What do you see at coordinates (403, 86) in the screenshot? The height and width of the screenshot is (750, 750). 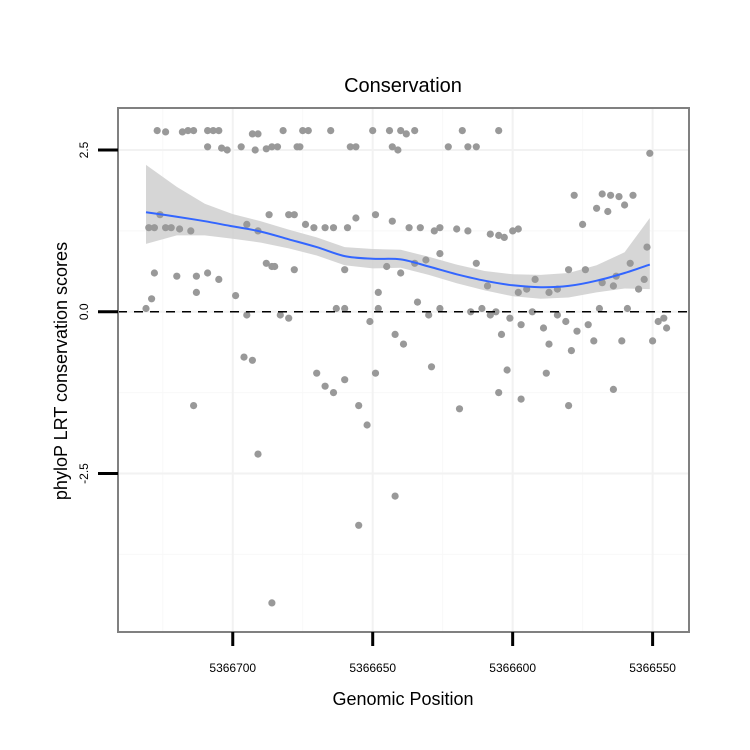 I see `chart-title: Conservation` at bounding box center [403, 86].